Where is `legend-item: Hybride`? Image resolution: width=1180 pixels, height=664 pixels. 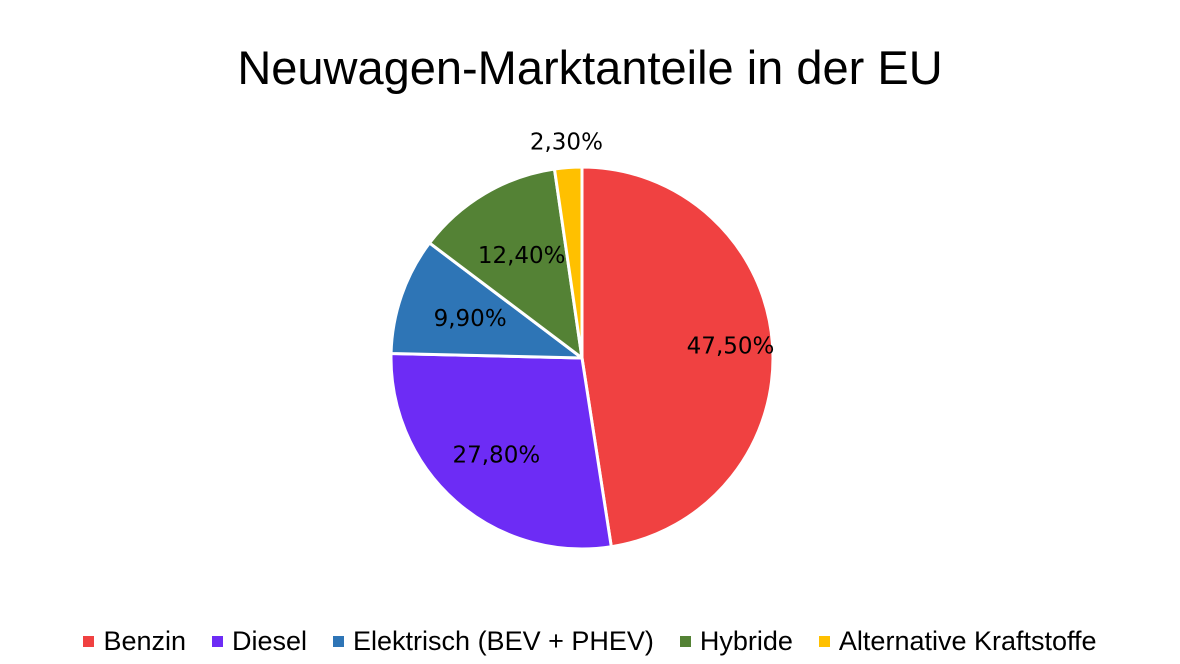
legend-item: Hybride is located at coordinates (736, 641).